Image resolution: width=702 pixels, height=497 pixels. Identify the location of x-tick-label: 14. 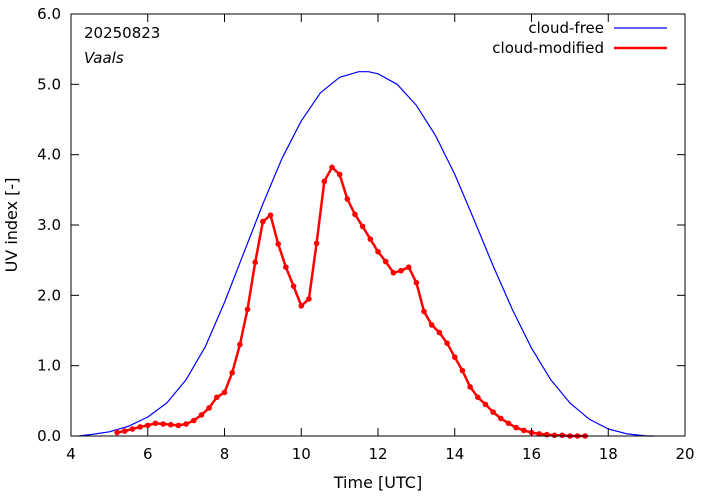
(454, 454).